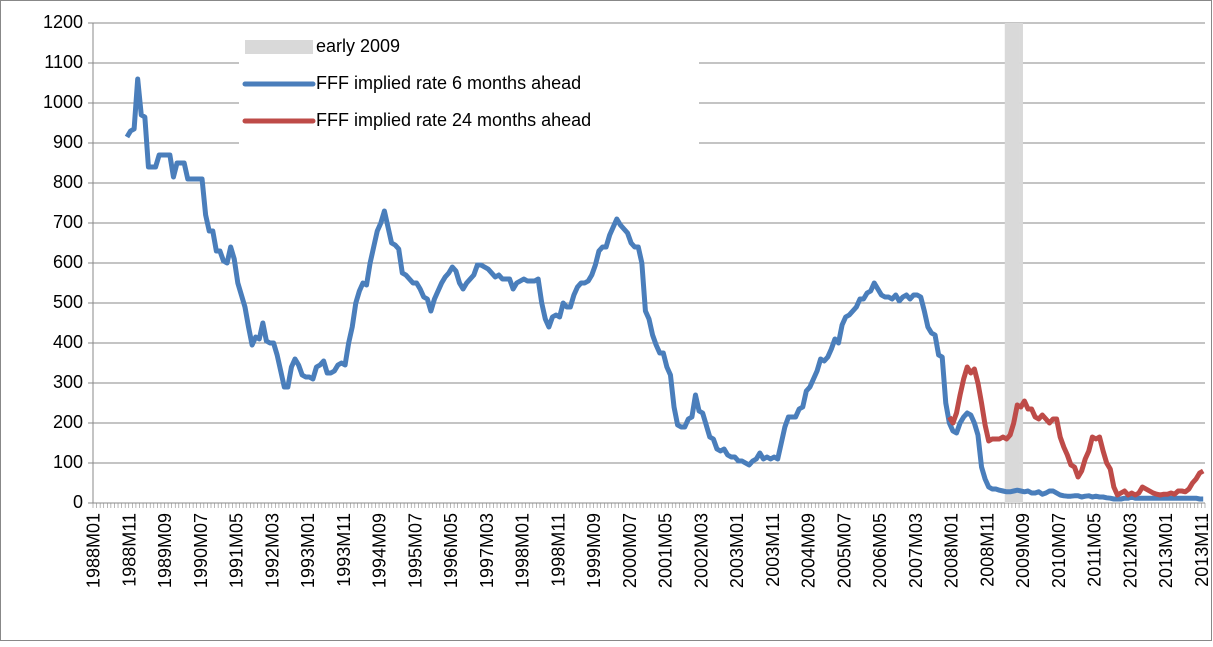 This screenshot has height=647, width=1213. Describe the element at coordinates (68, 262) in the screenshot. I see `y-tick-label: 600` at that location.